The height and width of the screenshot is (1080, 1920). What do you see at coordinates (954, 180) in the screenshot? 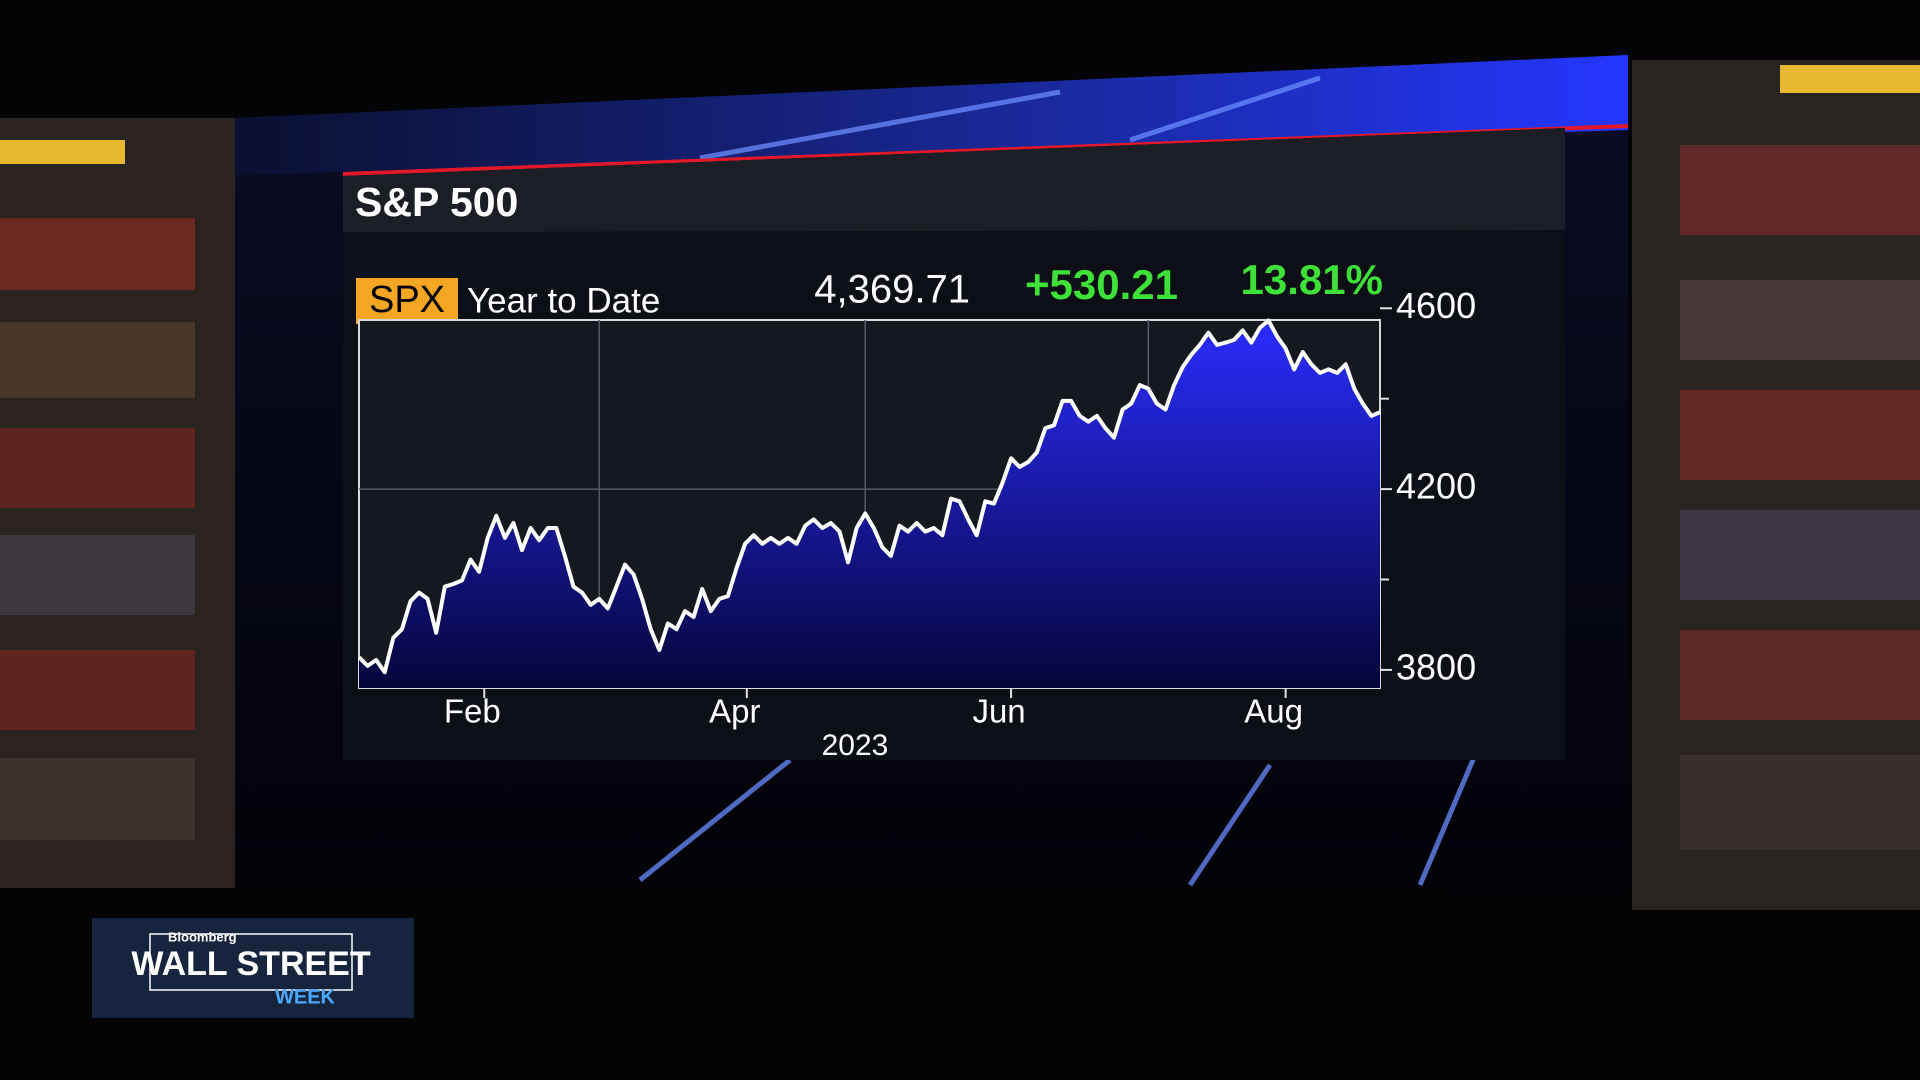
I see `title-band` at bounding box center [954, 180].